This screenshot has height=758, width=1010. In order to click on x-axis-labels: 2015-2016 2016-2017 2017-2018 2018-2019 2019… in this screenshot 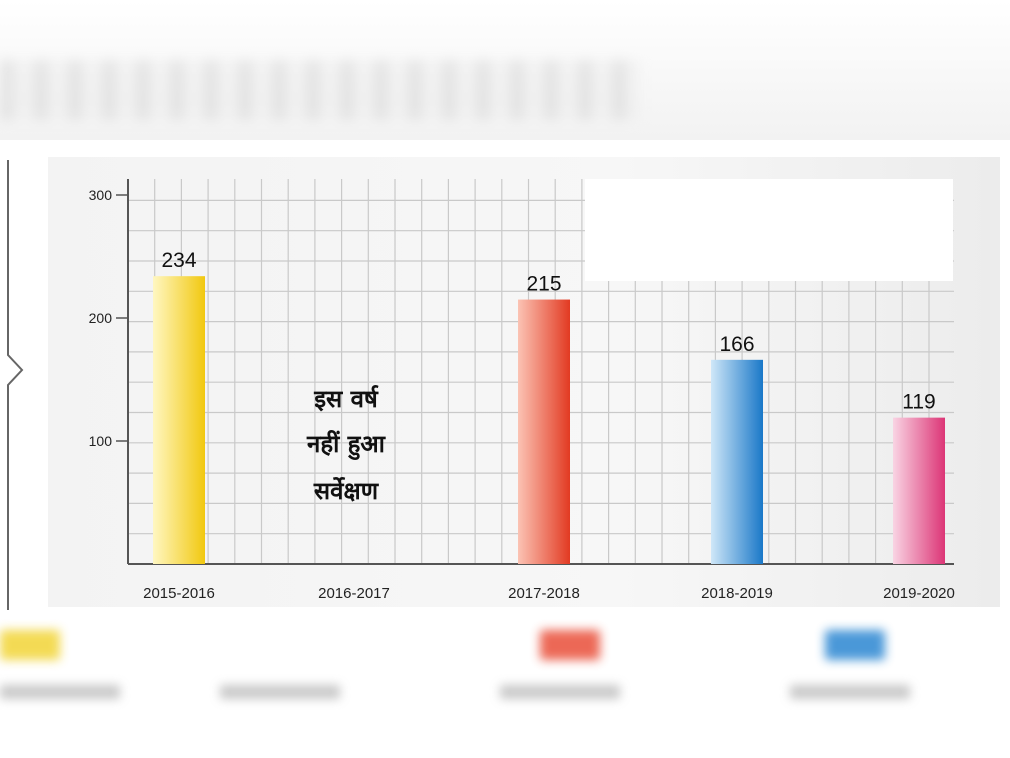, I will do `click(549, 593)`.